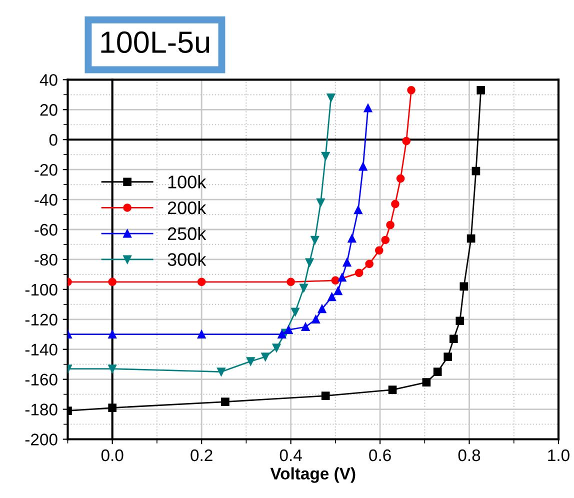 The image size is (574, 498). Describe the element at coordinates (41, 380) in the screenshot. I see `y-tick-label: -160` at that location.